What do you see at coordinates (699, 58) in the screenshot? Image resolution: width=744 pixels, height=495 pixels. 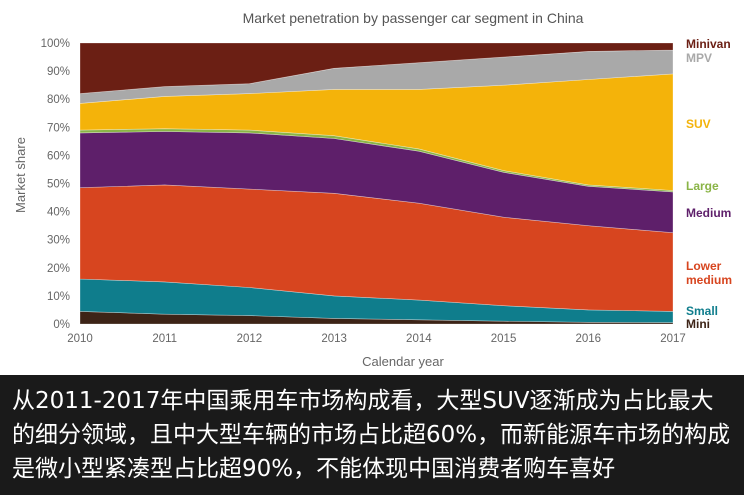 I see `legend-label-mpv: MPV` at bounding box center [699, 58].